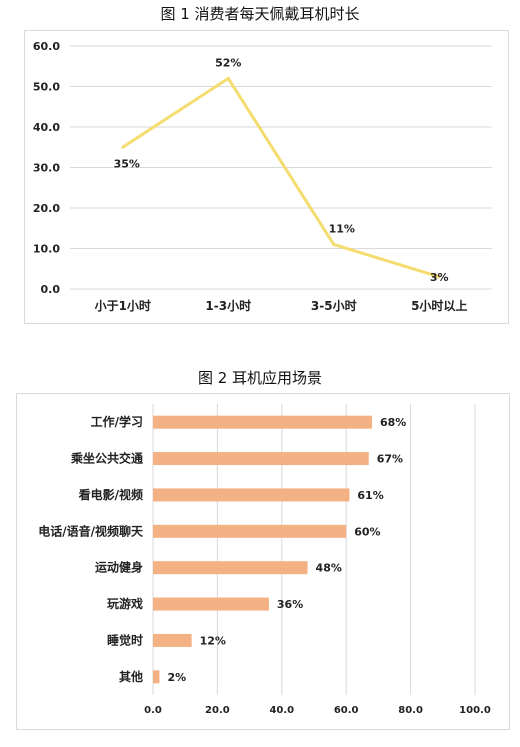  What do you see at coordinates (346, 710) in the screenshot?
I see `x-tick-label: 60.0` at bounding box center [346, 710].